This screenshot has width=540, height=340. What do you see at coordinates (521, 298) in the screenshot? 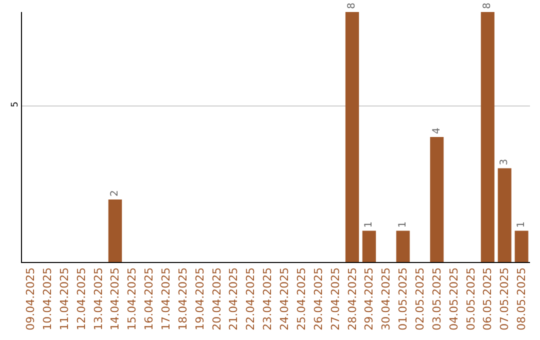
I see `x-tick-label: 08.05.2025` at bounding box center [521, 298].